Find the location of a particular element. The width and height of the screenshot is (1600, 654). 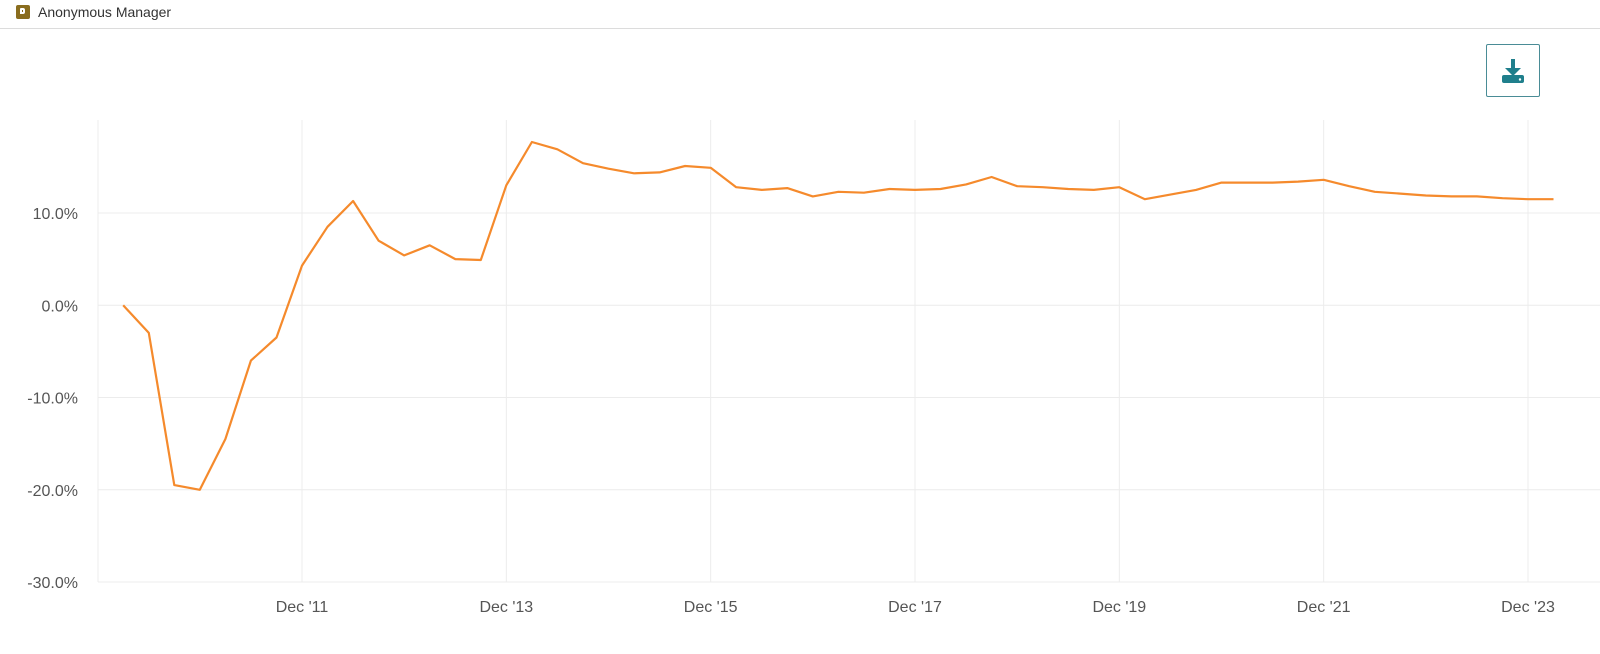

x-tick-label: Dec '13 is located at coordinates (506, 607).